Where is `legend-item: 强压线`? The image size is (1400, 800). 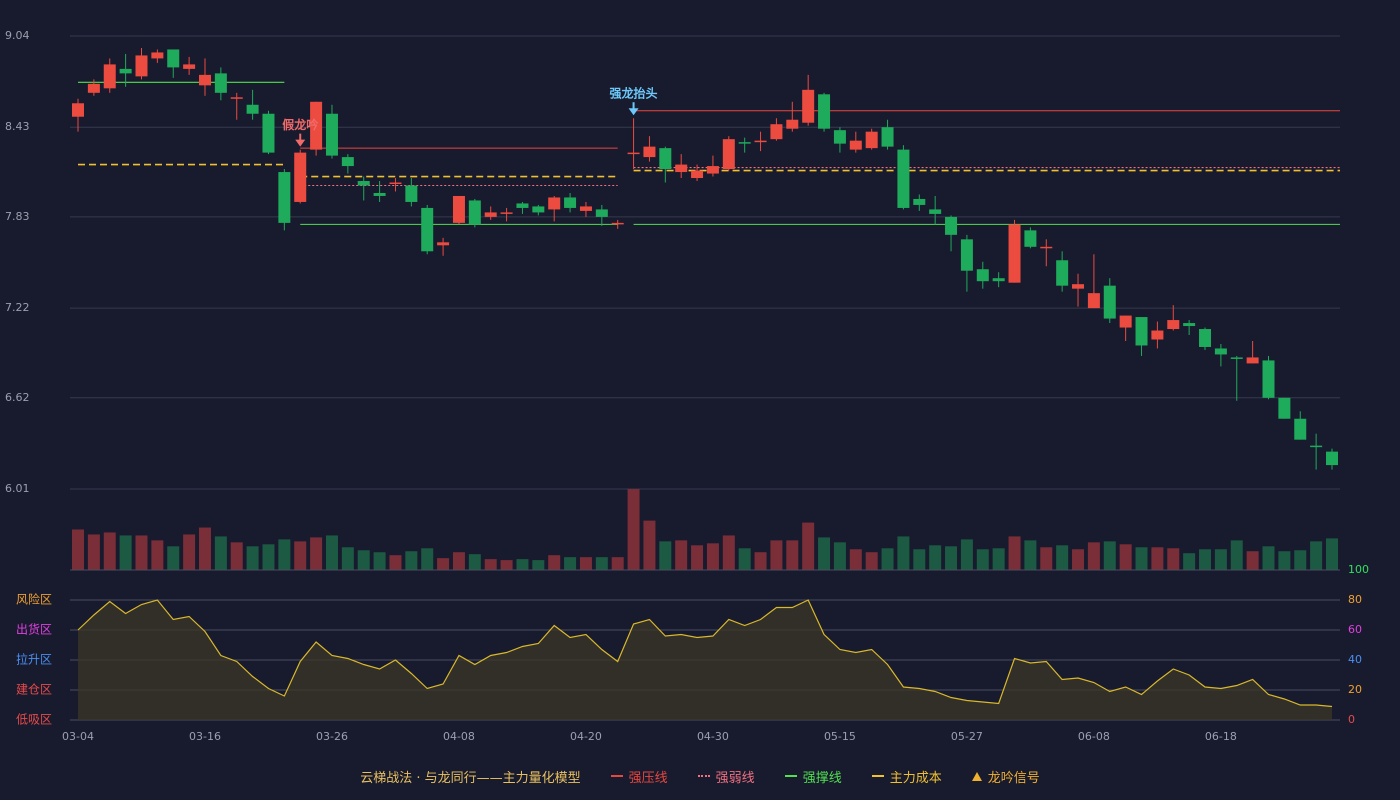 legend-item: 强压线 is located at coordinates (639, 776).